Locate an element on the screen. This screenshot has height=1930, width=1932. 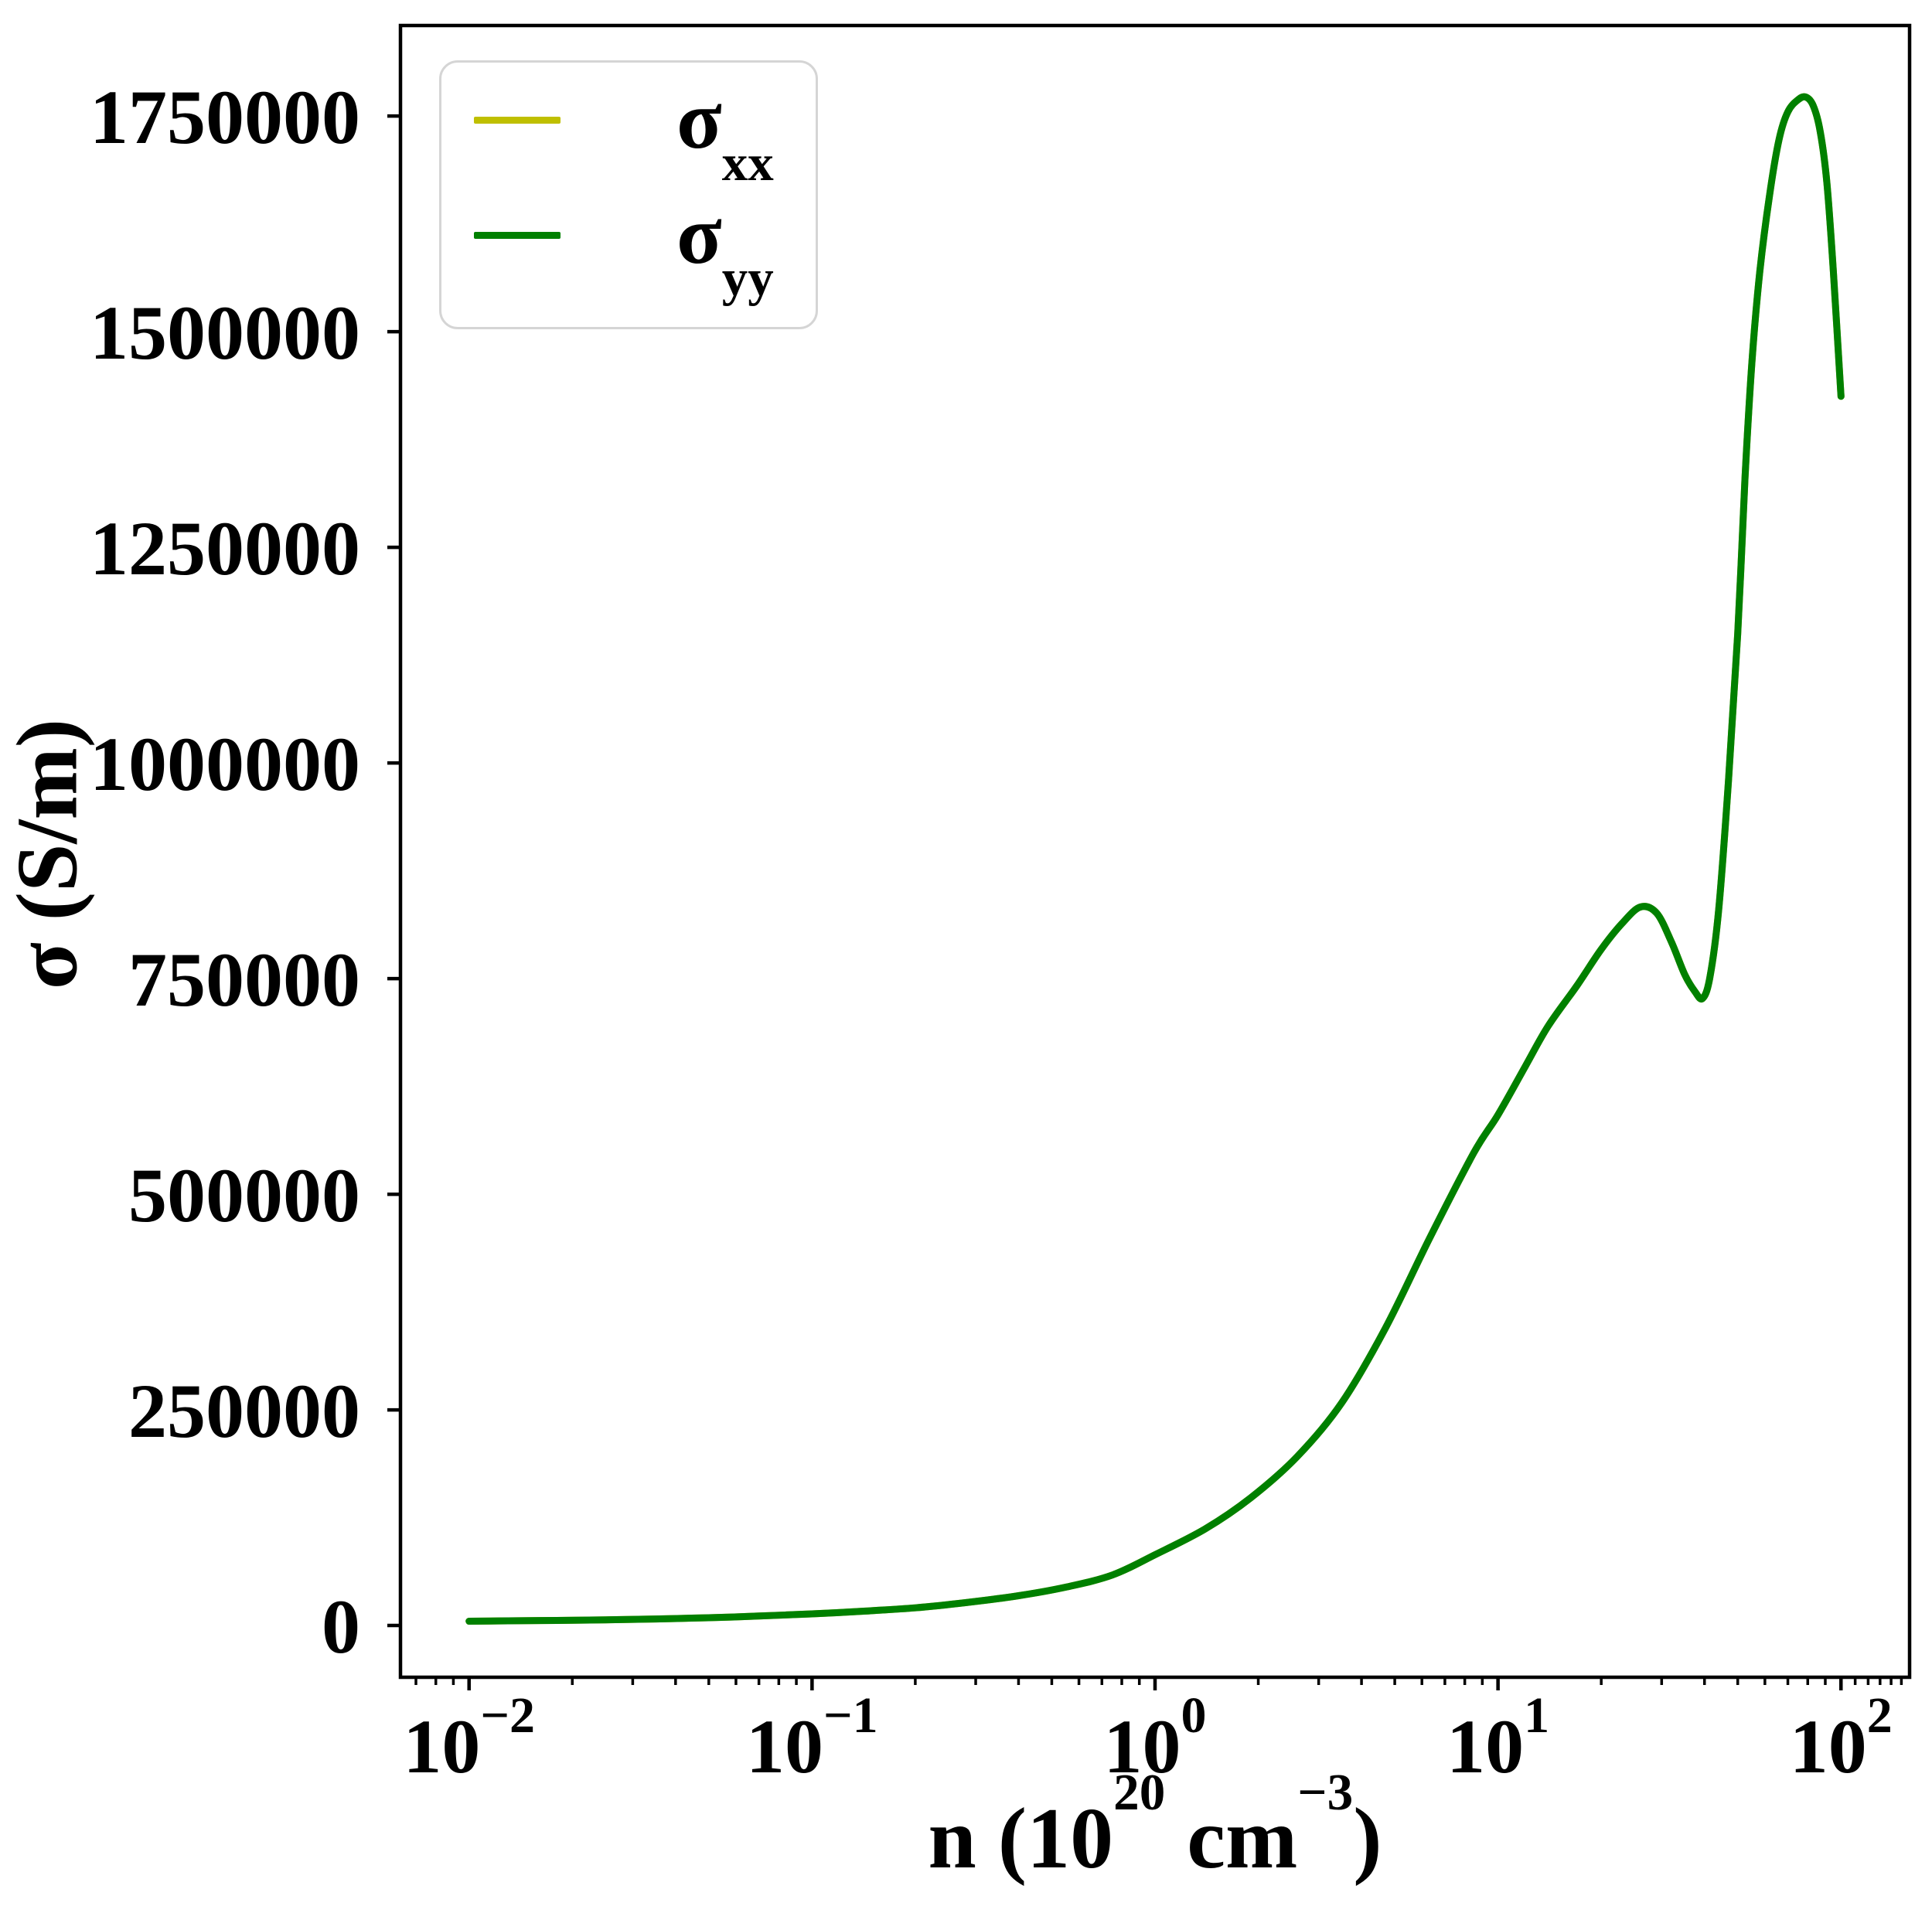
y-tick-label: 0 is located at coordinates (341, 1627).